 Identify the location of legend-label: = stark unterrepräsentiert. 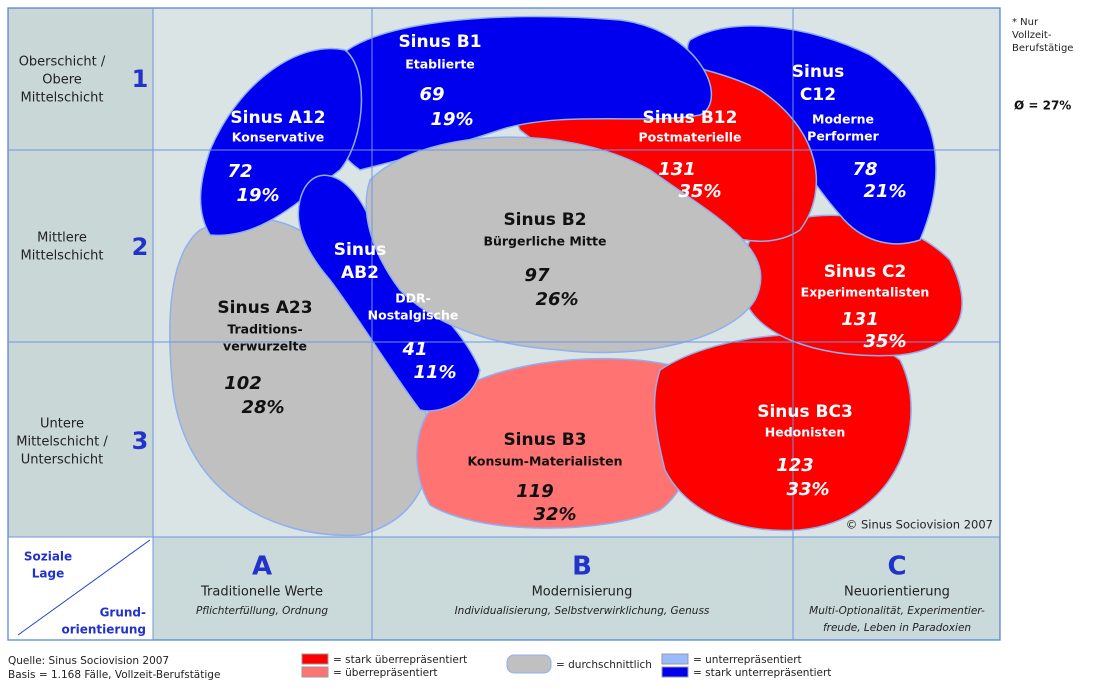
(762, 673).